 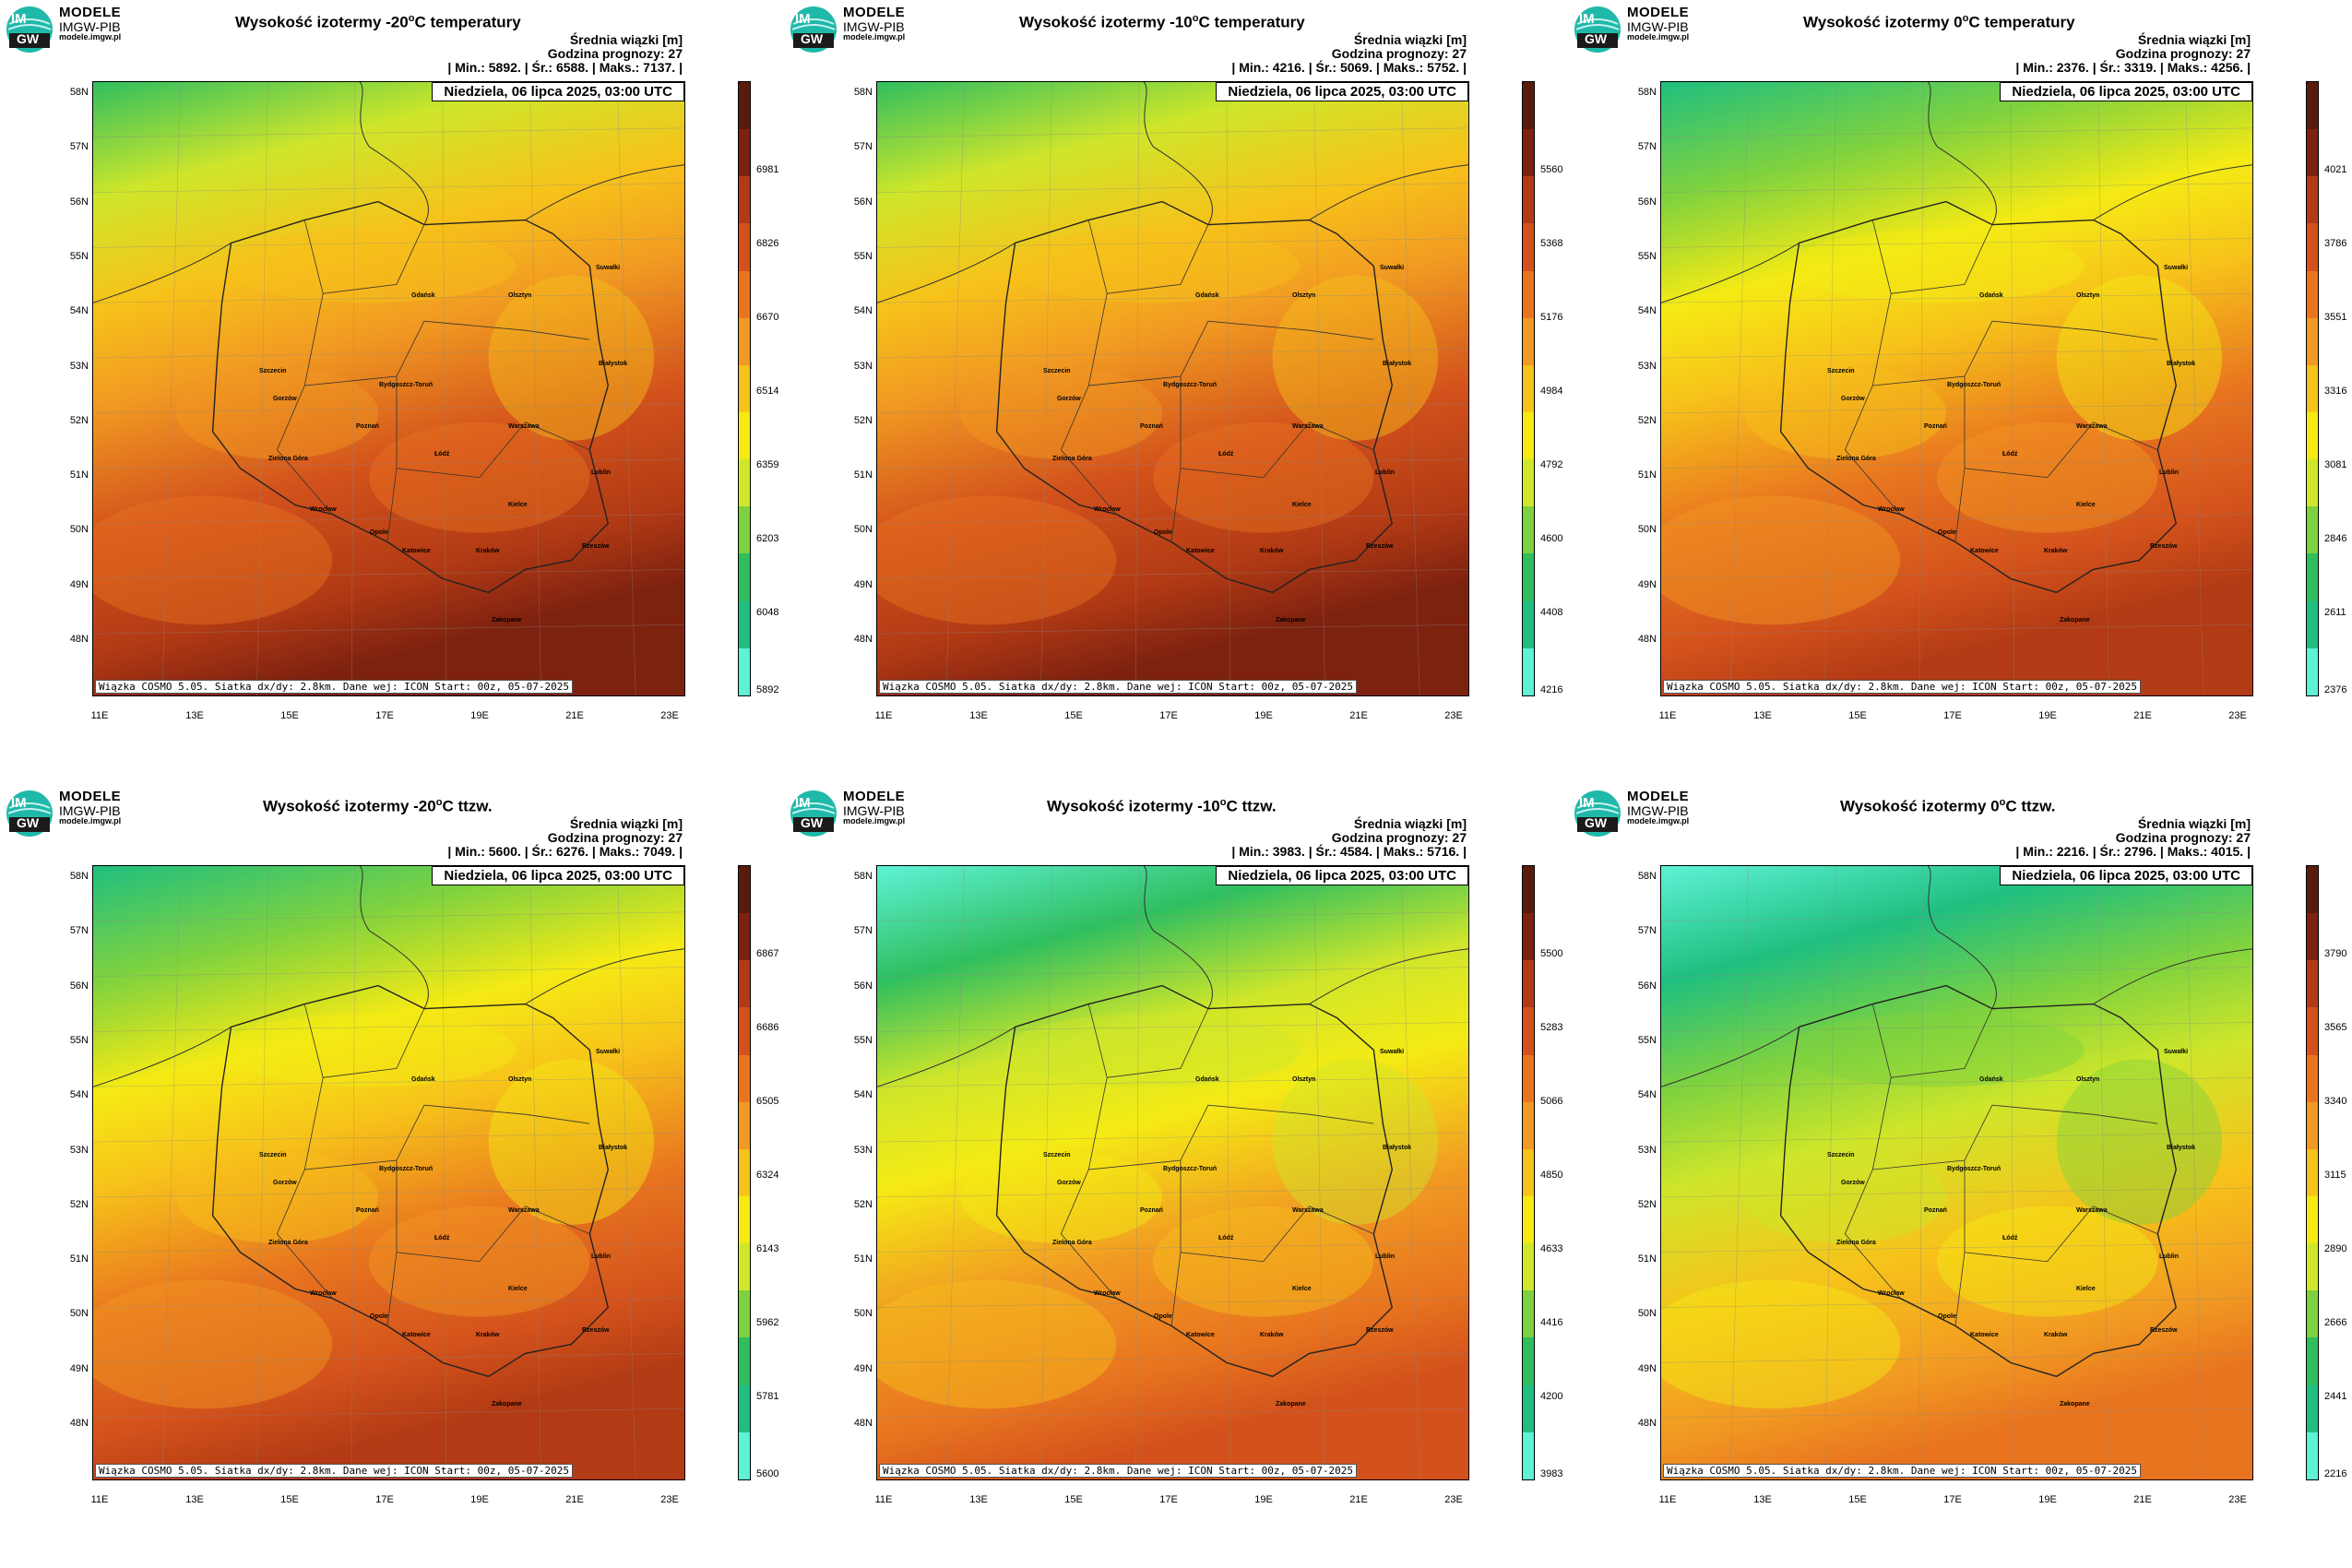 I want to click on lat-tick-label: 48N, so click(x=79, y=639).